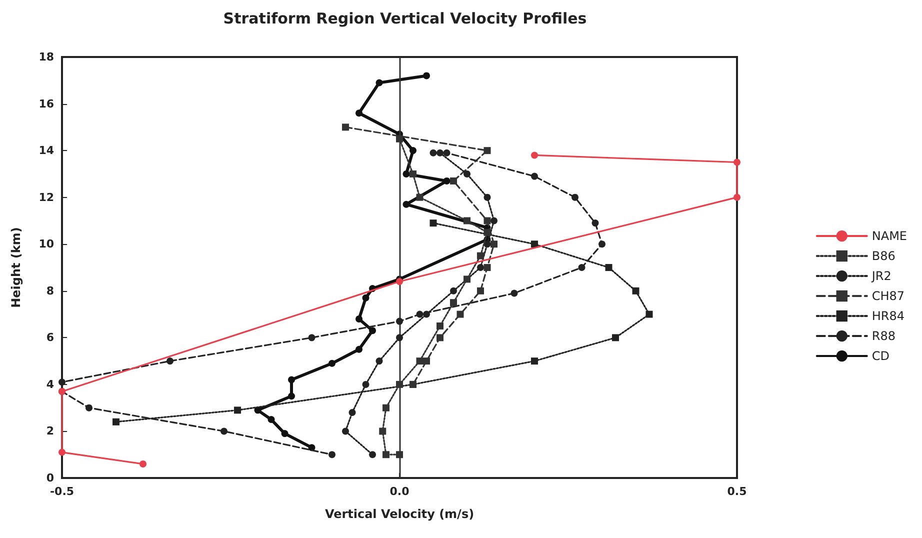 The width and height of the screenshot is (922, 538). I want to click on legend-label: R88, so click(884, 336).